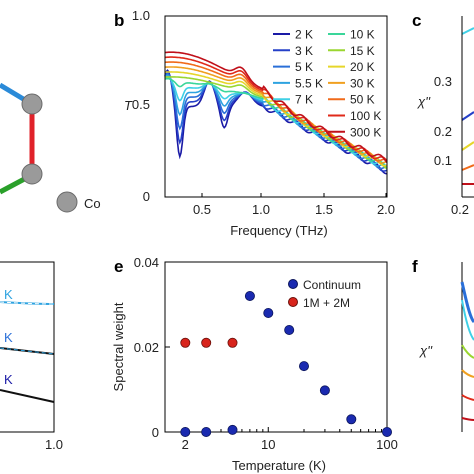 This screenshot has height=474, width=474. Describe the element at coordinates (118, 346) in the screenshot. I see `y-axis-label: Spectral weight` at that location.